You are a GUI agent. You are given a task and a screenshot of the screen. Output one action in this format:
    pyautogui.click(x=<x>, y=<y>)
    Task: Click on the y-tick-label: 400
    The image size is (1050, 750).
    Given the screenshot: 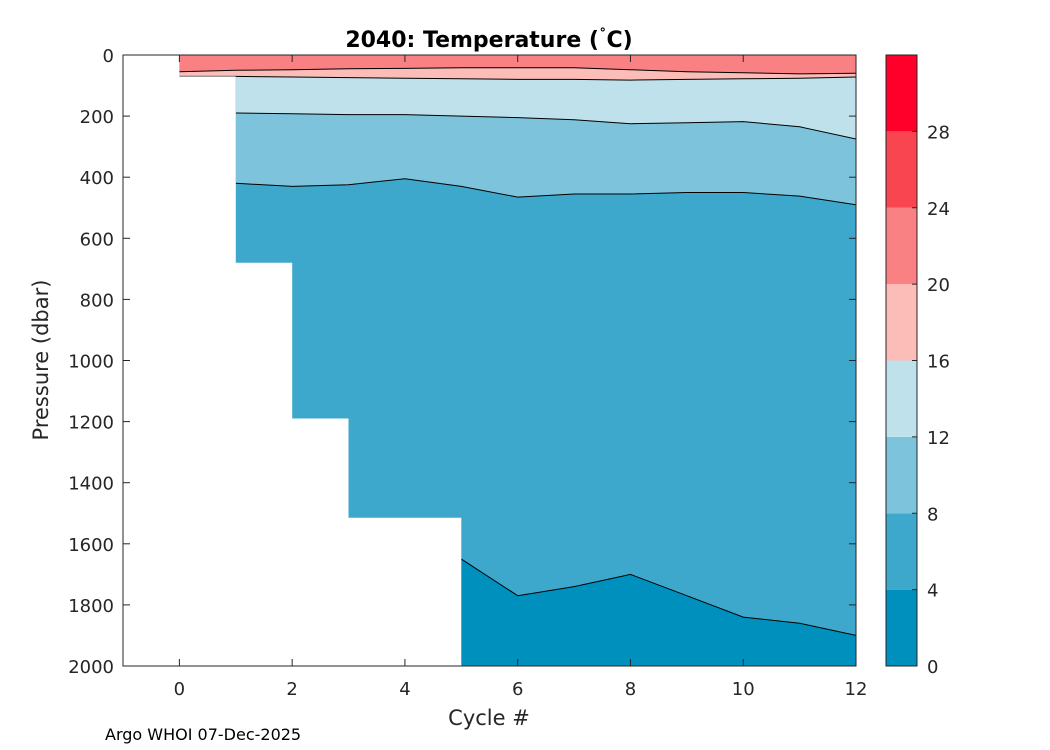 What is the action you would take?
    pyautogui.click(x=97, y=178)
    